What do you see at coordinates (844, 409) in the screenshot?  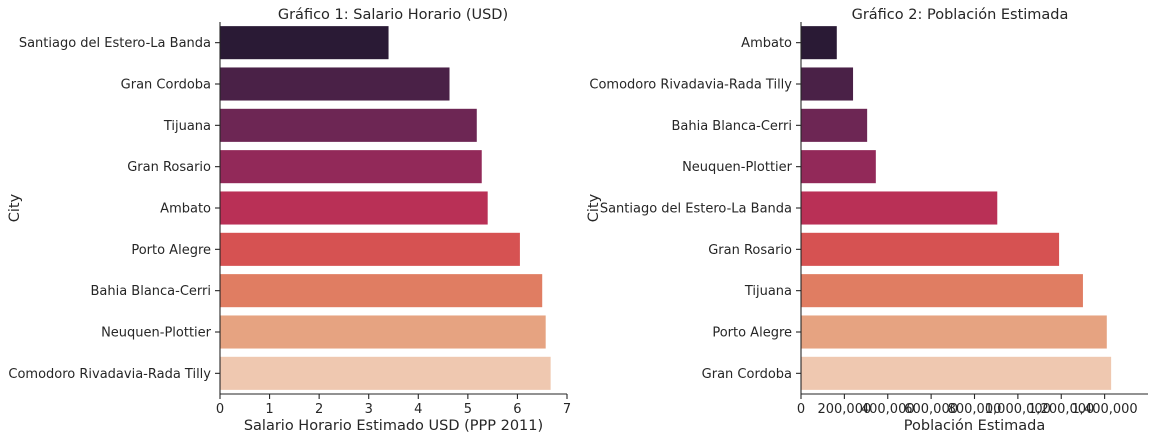 I see `x-tick-label: 200,000` at bounding box center [844, 409].